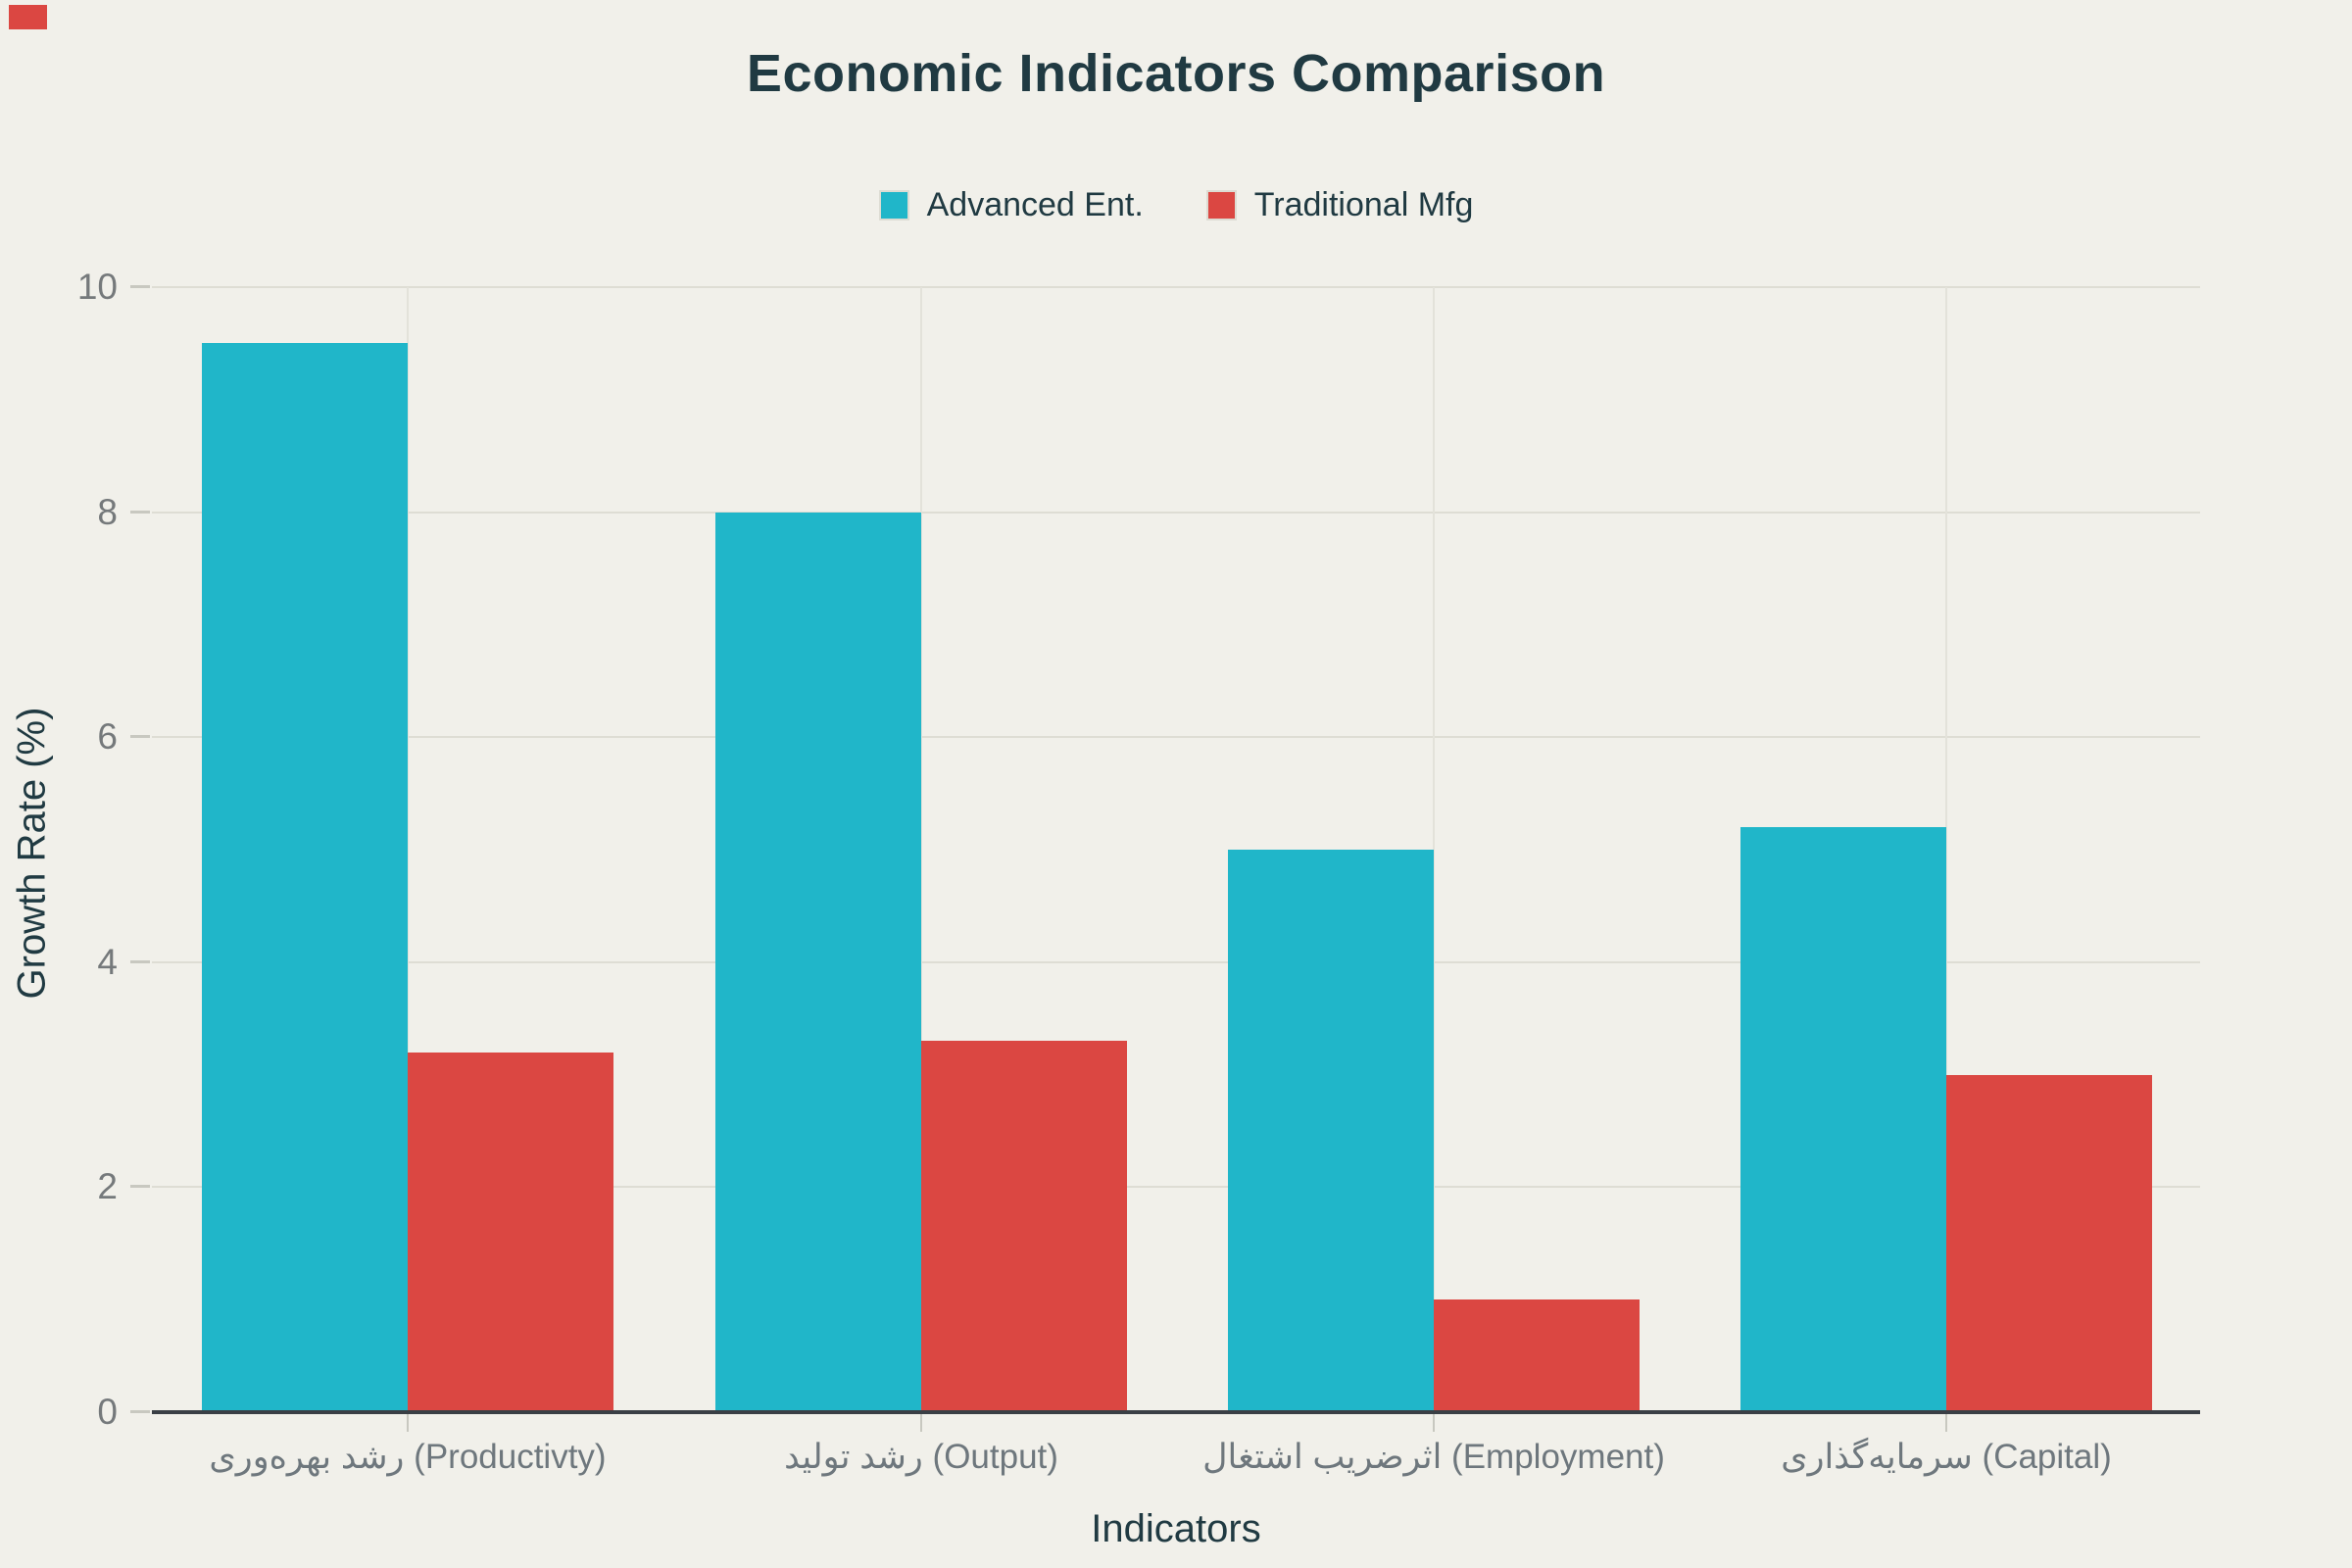  What do you see at coordinates (1433, 1457) in the screenshot?
I see `x-tick-label-2: اثرضریب اشتغال (Employment)` at bounding box center [1433, 1457].